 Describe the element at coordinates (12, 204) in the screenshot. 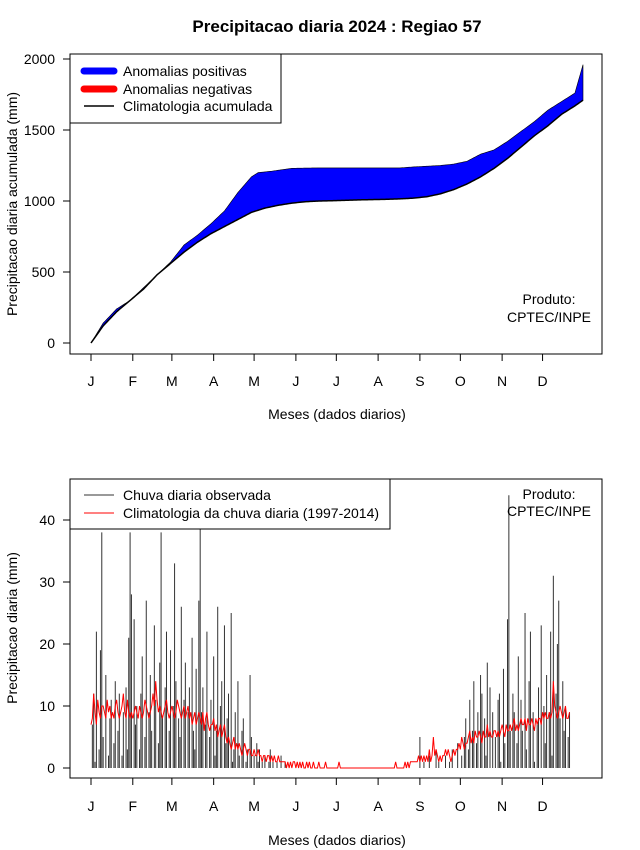

I see `cumulative-y-axis-label: Precipitacao diaria acumulada (mm)` at that location.